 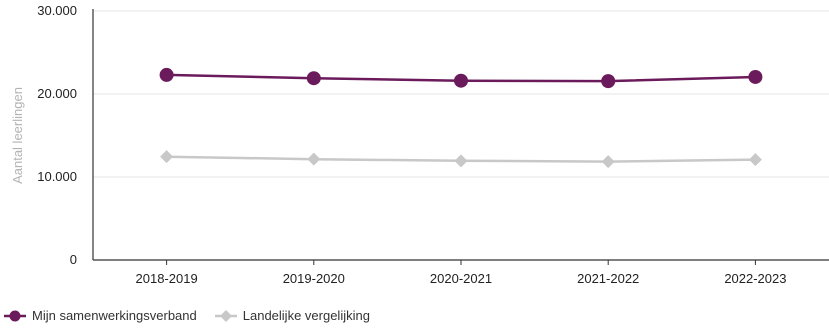 I want to click on y-axis-title: Aantal leerlingen, so click(x=17, y=135).